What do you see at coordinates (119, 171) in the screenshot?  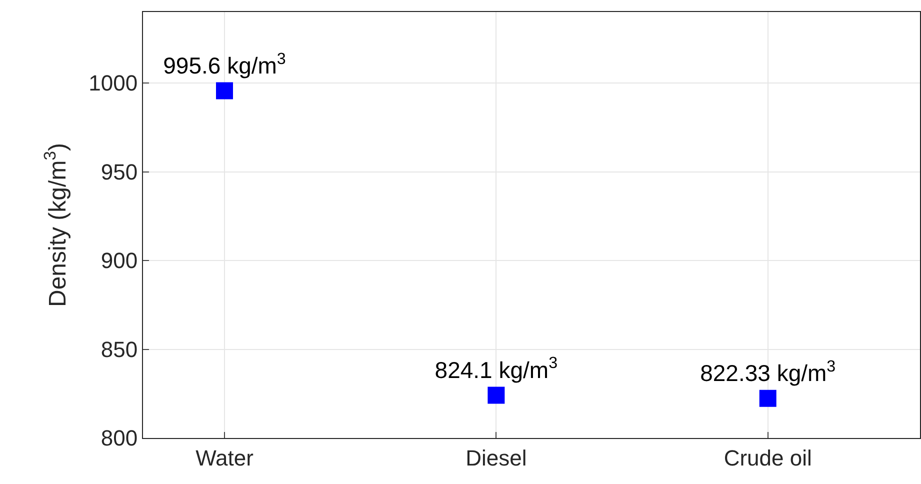 I see `y-tick-label: 950` at bounding box center [119, 171].